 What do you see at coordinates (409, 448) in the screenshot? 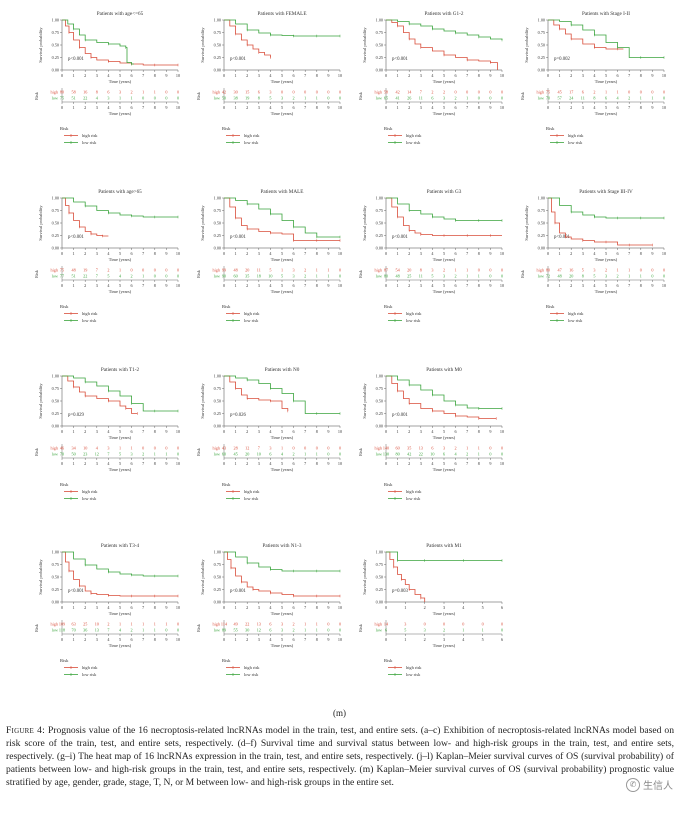
I see `risk-count-high: 35` at bounding box center [409, 448].